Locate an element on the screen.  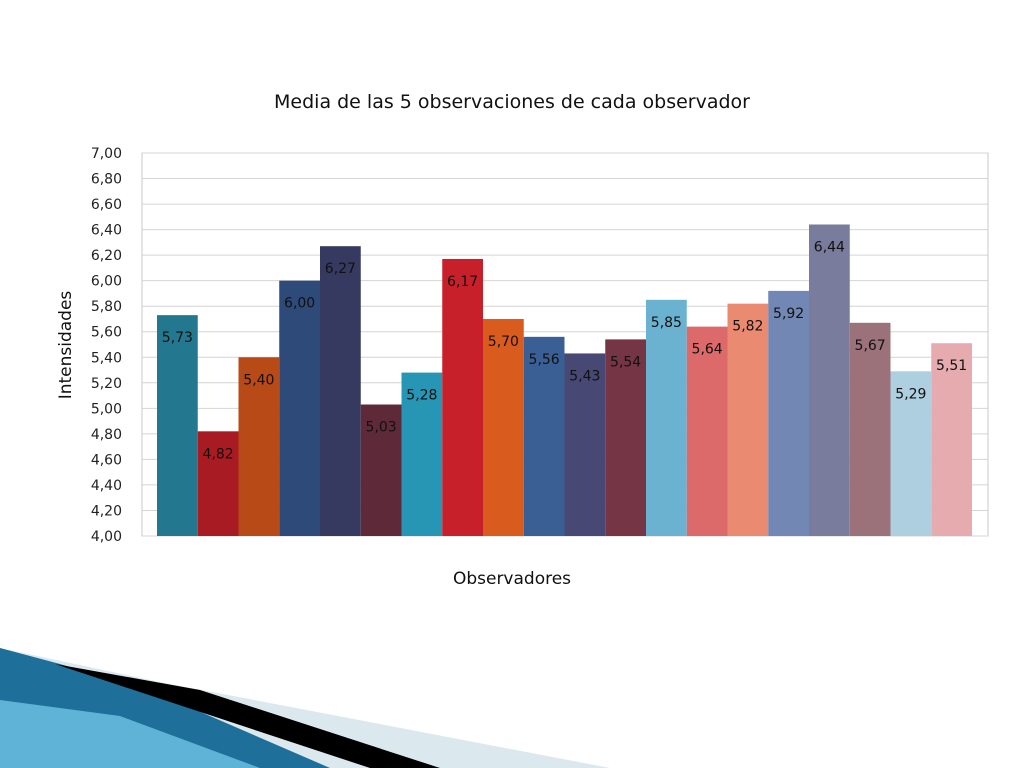
bar-value-label: 5,43 is located at coordinates (584, 376).